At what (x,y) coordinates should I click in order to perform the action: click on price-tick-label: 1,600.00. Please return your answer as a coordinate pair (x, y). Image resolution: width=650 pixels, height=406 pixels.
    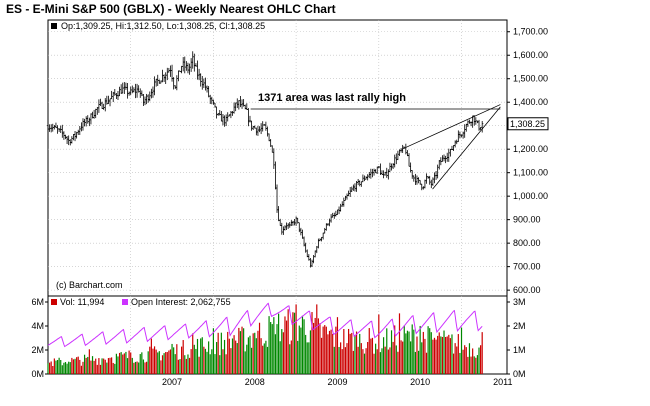
    Looking at the image, I should click on (530, 55).